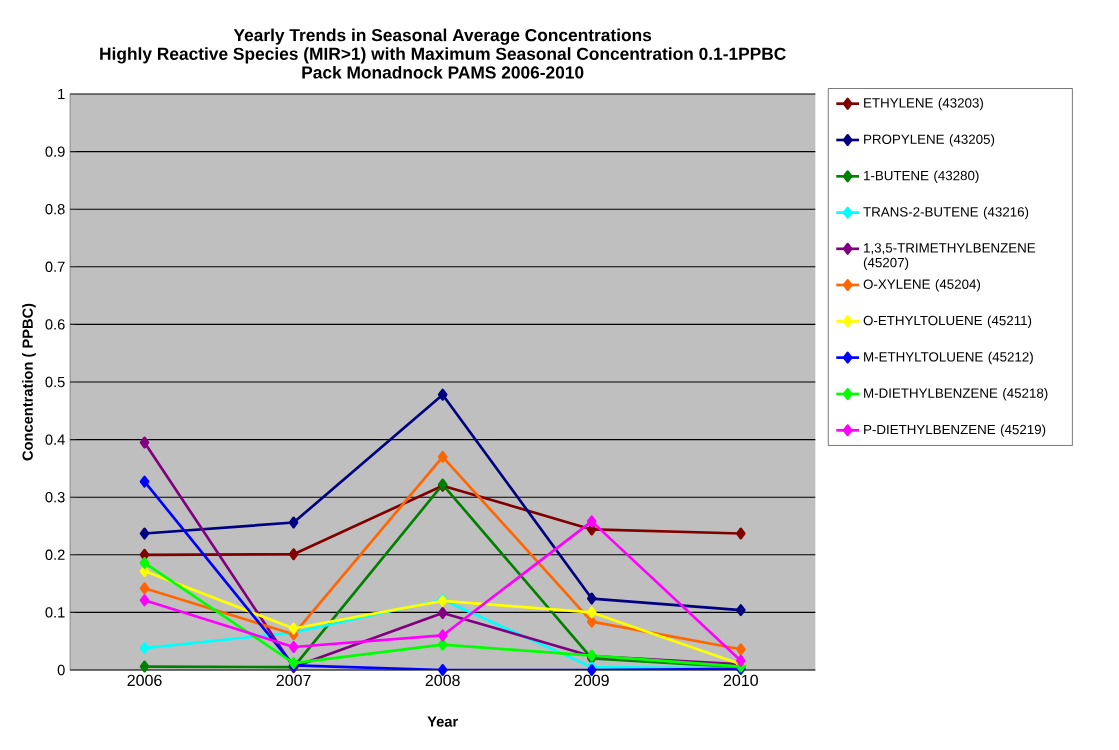 The image size is (1119, 750). I want to click on x-tick-label: 2006, so click(144, 680).